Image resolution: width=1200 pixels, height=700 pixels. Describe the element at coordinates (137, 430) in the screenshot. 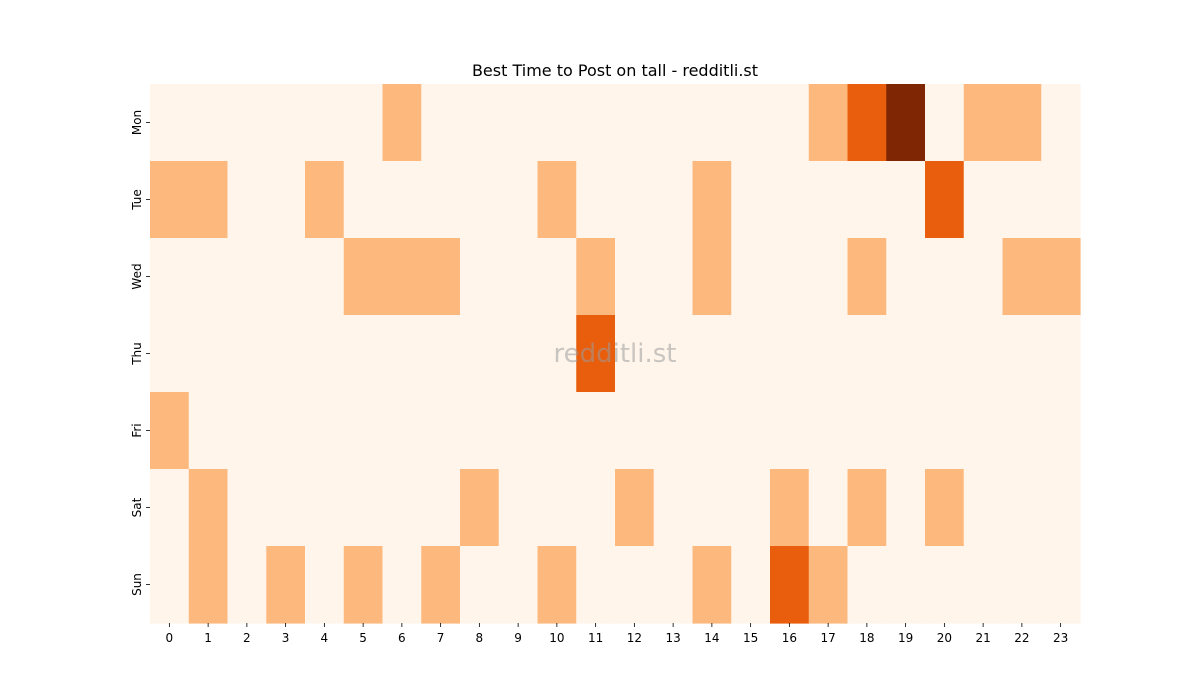

I see `y-tick-label: Fri` at that location.